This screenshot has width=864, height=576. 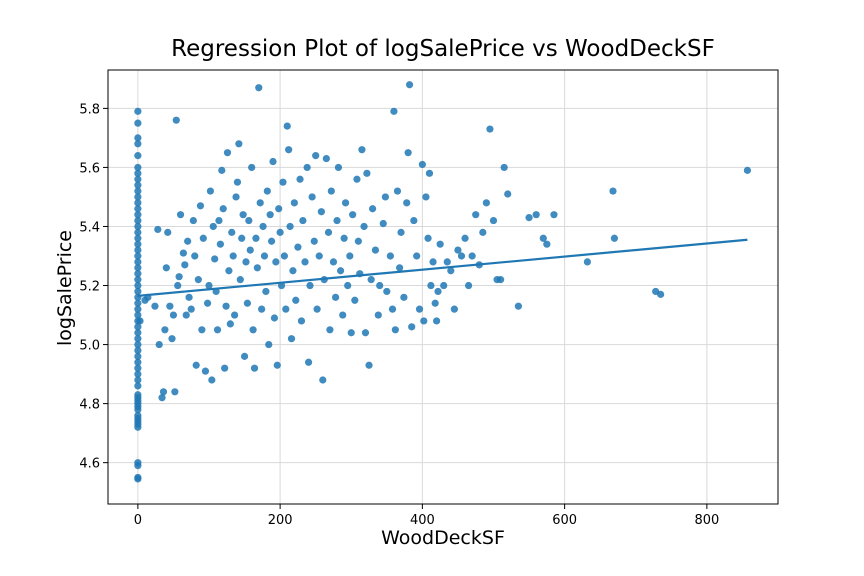 I want to click on x-tick-label: 600, so click(x=564, y=520).